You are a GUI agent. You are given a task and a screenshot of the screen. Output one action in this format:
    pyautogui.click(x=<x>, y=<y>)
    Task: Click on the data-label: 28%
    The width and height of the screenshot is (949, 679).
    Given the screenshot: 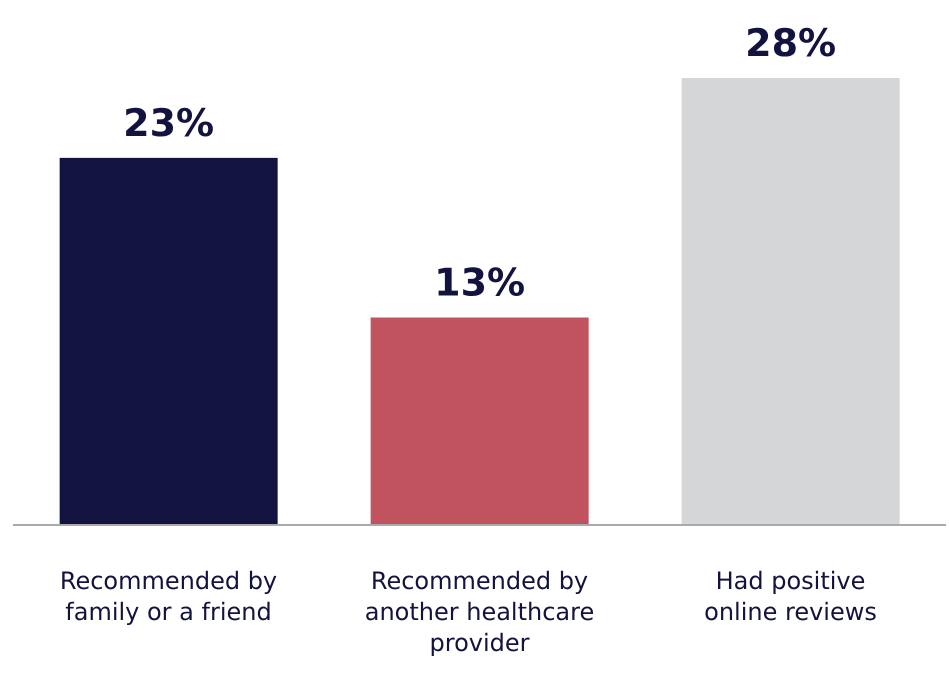 What is the action you would take?
    pyautogui.click(x=790, y=43)
    